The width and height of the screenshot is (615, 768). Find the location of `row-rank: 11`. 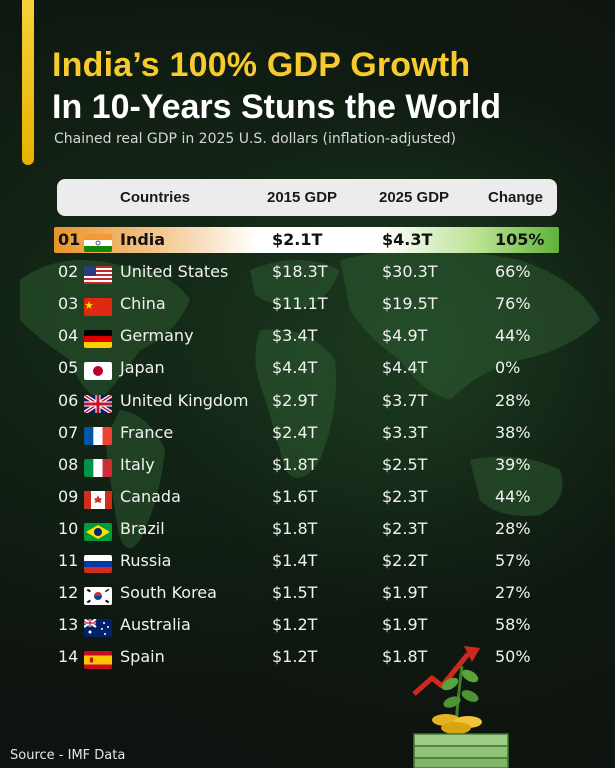

row-rank: 11 is located at coordinates (68, 560).